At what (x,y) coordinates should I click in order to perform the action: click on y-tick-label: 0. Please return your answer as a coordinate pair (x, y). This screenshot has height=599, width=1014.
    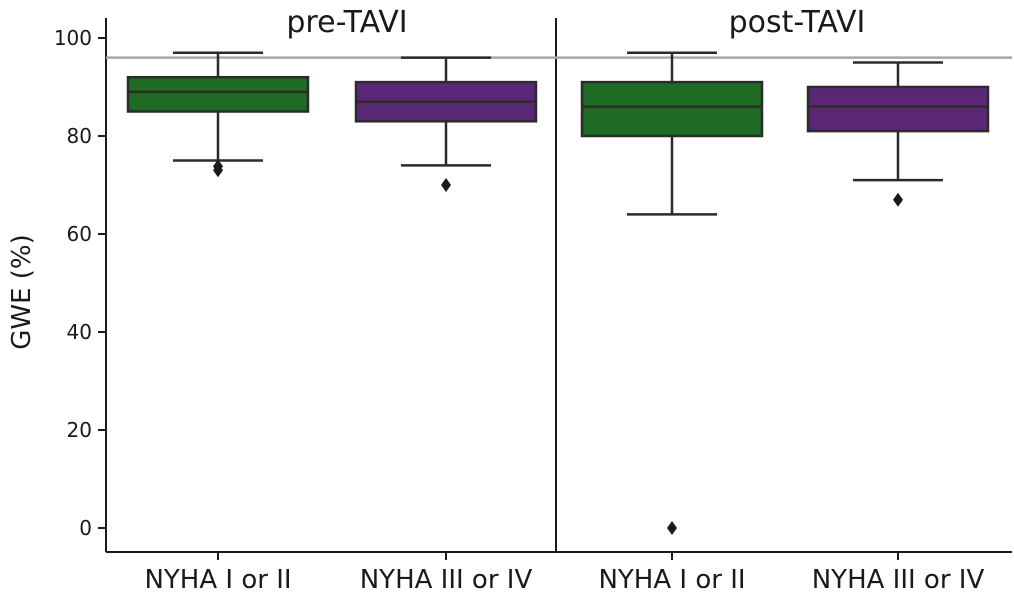
    Looking at the image, I should click on (85, 528).